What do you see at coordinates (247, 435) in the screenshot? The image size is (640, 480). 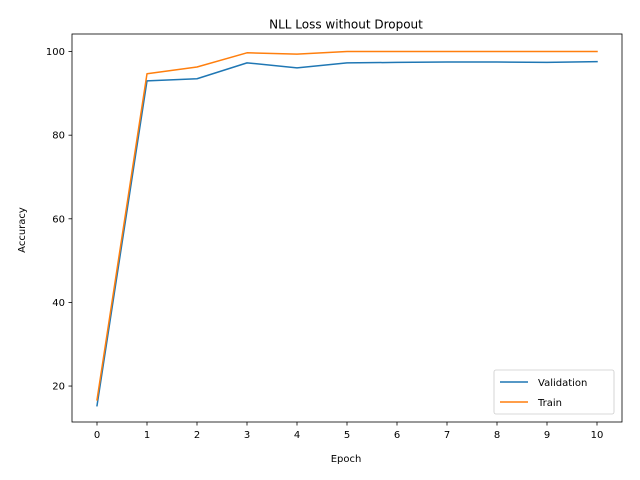 I see `x-tick-label: 3` at bounding box center [247, 435].